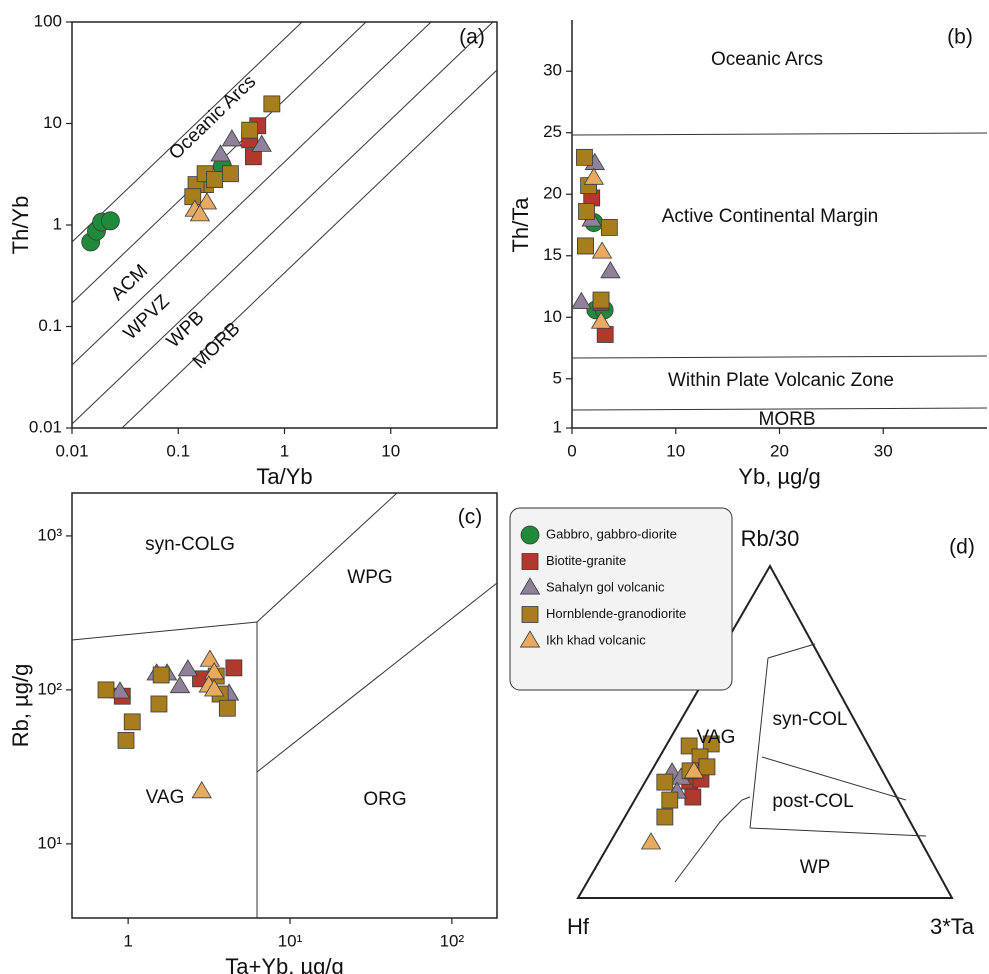  I want to click on x-axis-title: Ta+Yb, µg/g, so click(284, 964).